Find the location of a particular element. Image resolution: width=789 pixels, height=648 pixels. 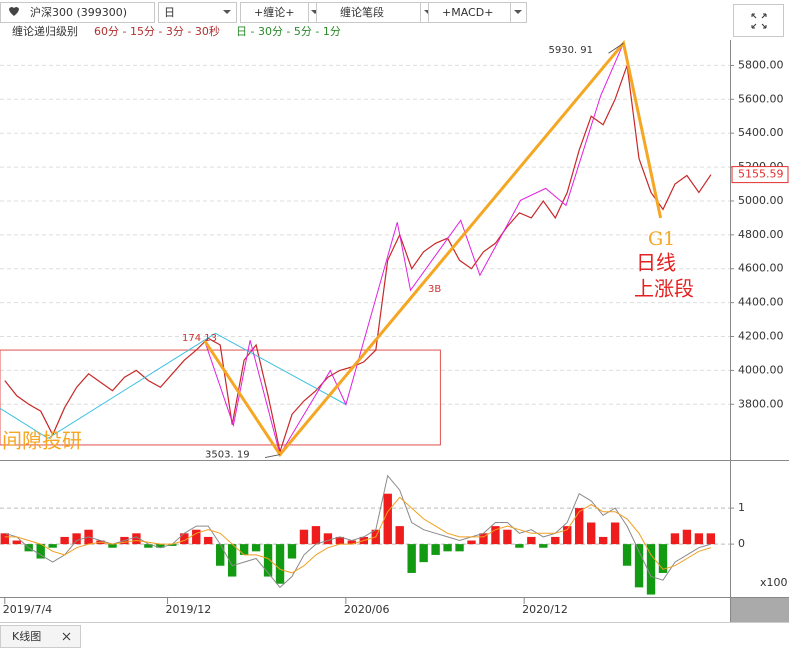

unit-label: x100 is located at coordinates (774, 582).